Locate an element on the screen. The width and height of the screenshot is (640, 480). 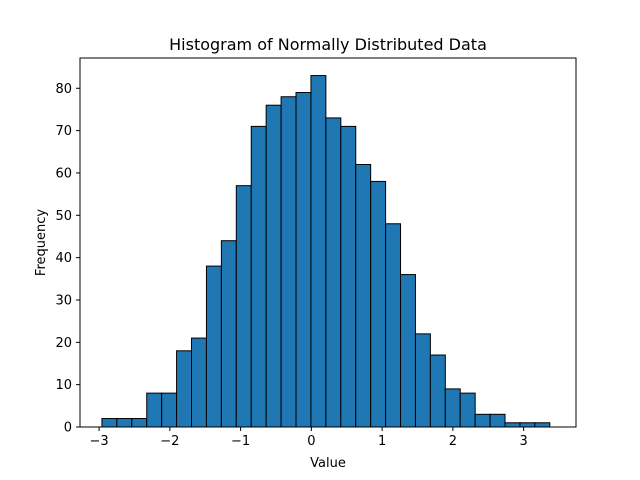
y-tick-label: 30 is located at coordinates (63, 300).